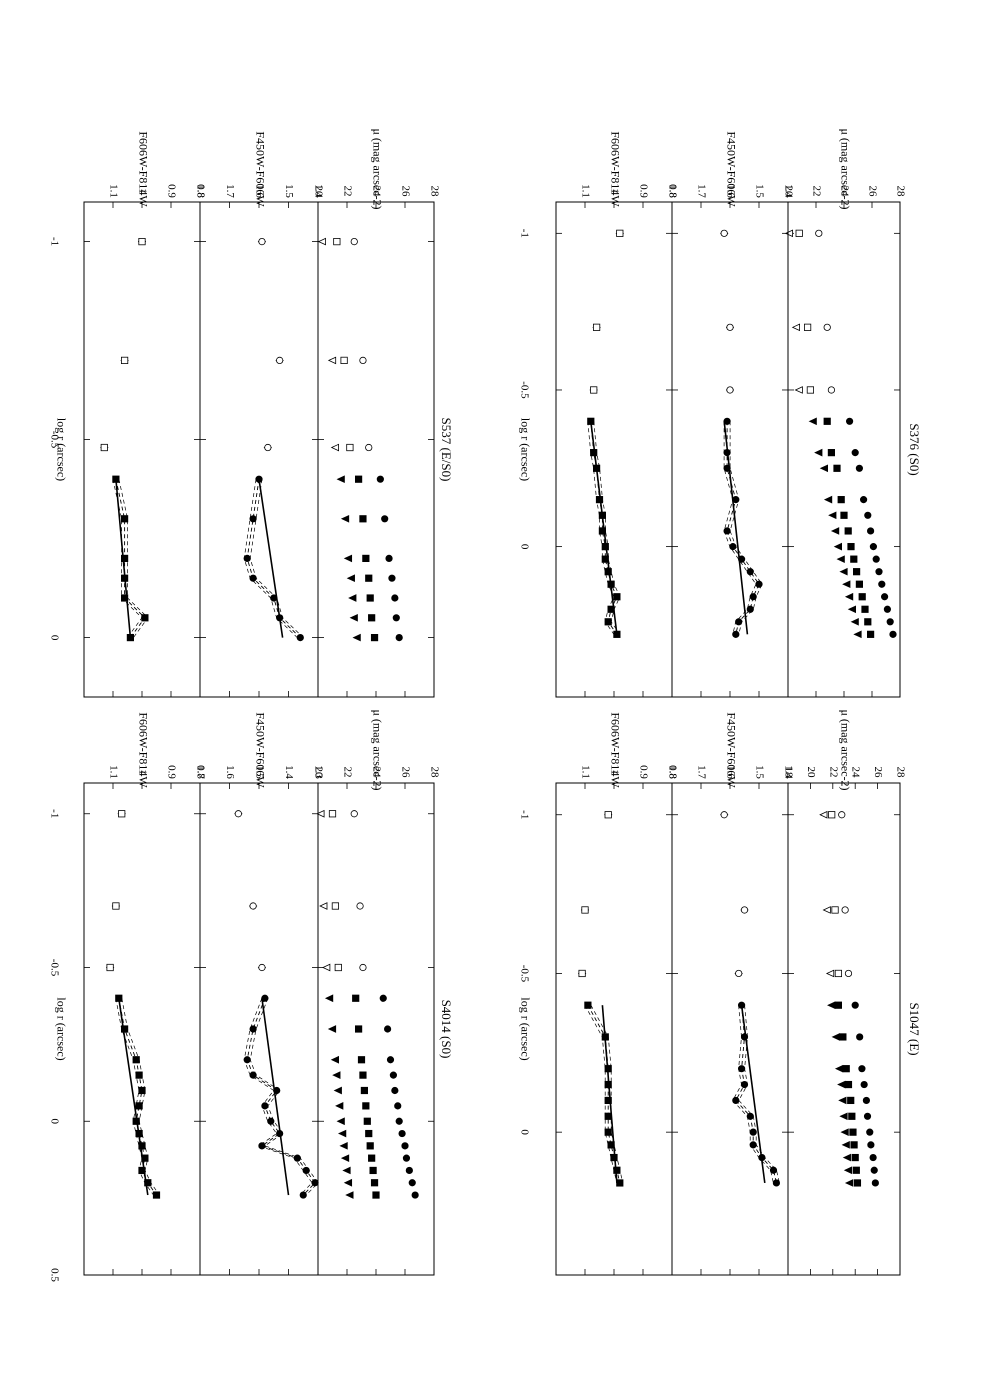 The width and height of the screenshot is (981, 1386). Describe the element at coordinates (845, 749) in the screenshot. I see `y-axis-label: μ (mag arcsec-2)` at that location.